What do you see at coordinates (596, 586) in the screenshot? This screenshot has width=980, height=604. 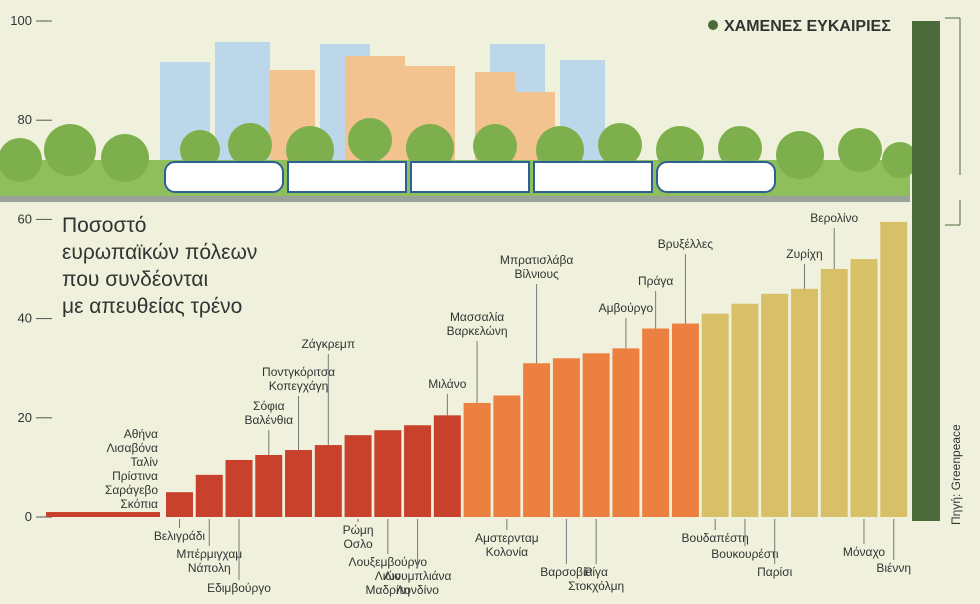 I see `category-label: Στοκχόλμη` at bounding box center [596, 586].